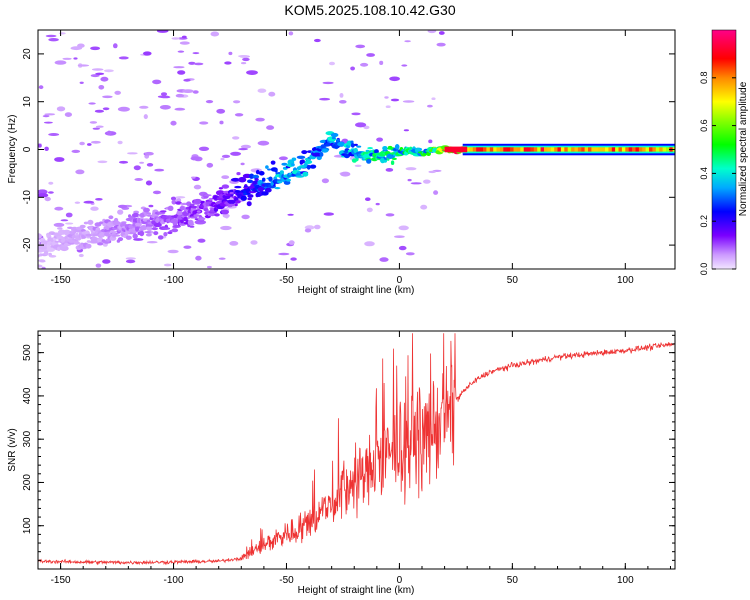 The height and width of the screenshot is (600, 750). What do you see at coordinates (27, 438) in the screenshot?
I see `y-tick-label: 300` at bounding box center [27, 438].